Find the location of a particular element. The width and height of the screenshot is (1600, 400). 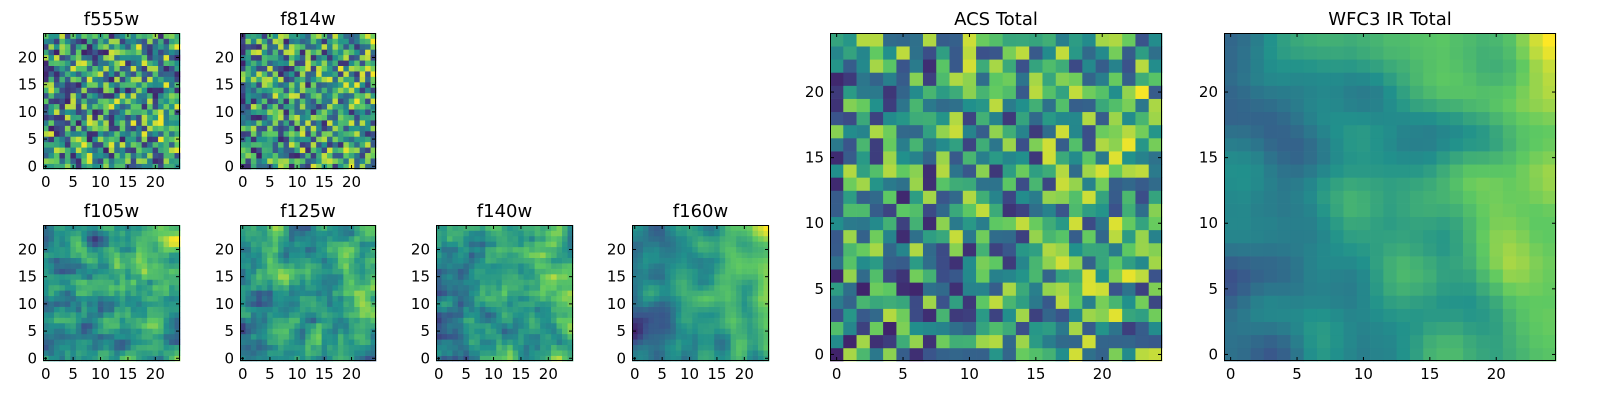

y-tick-label: 20 is located at coordinates (616, 249).